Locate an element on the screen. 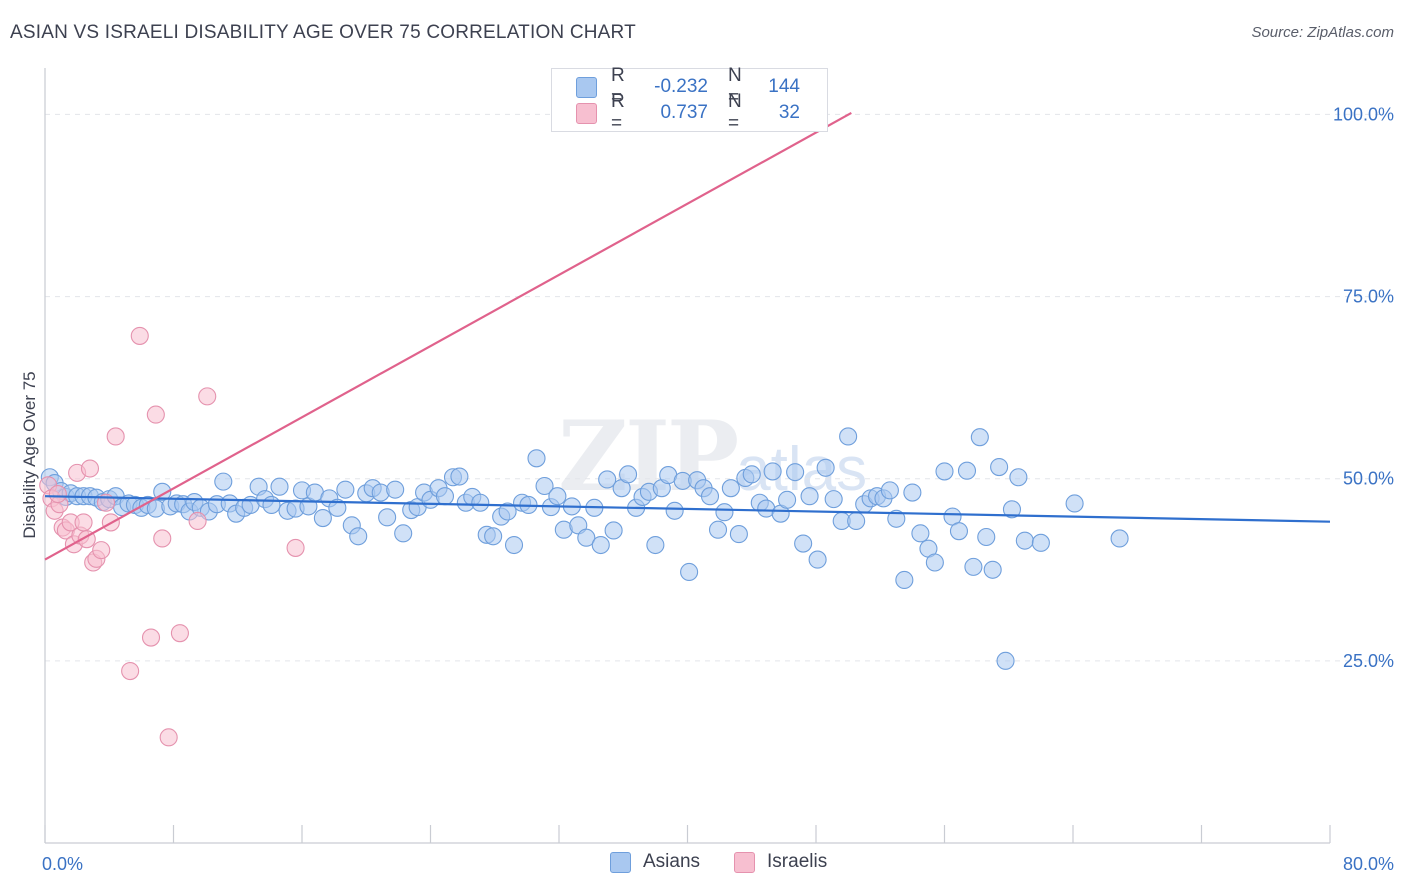 Image resolution: width=1406 pixels, height=892 pixels. legend-label-israelis: Israelis is located at coordinates (797, 861).